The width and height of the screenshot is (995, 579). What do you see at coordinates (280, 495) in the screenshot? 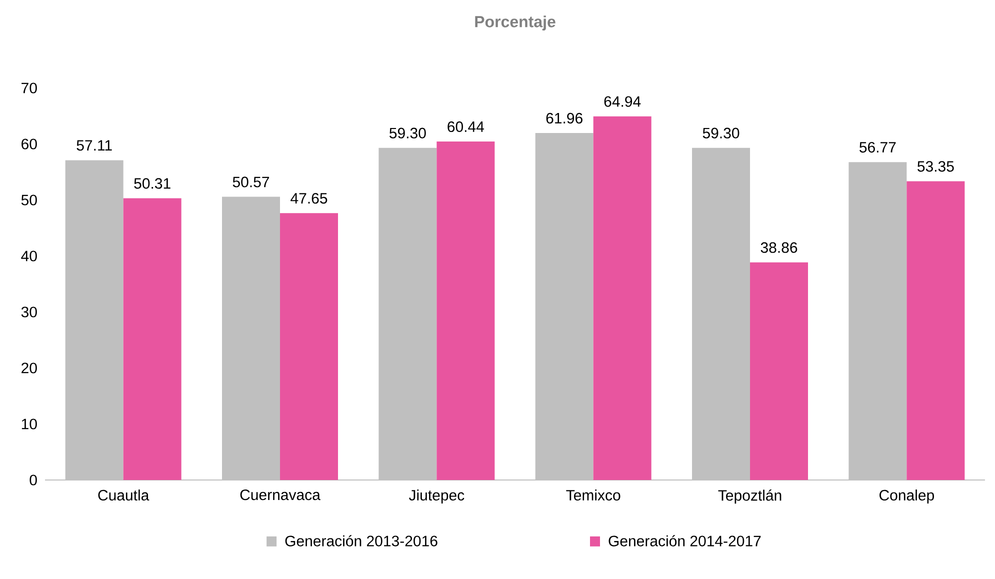
I see `x-tick-label: Cuernavaca` at bounding box center [280, 495].